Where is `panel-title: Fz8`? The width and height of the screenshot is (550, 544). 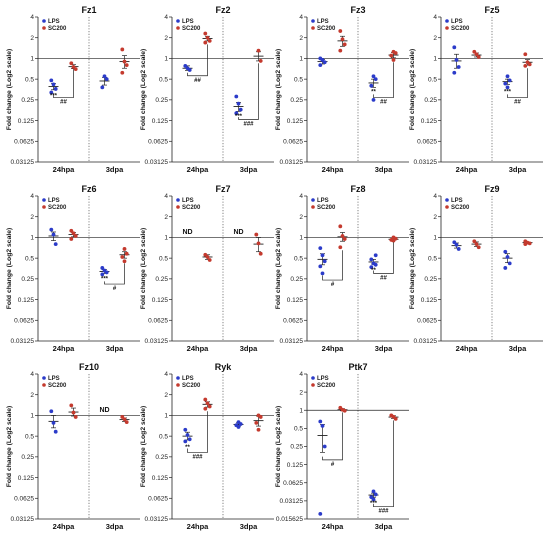
panel-title: Fz8 is located at coordinates (357, 189).